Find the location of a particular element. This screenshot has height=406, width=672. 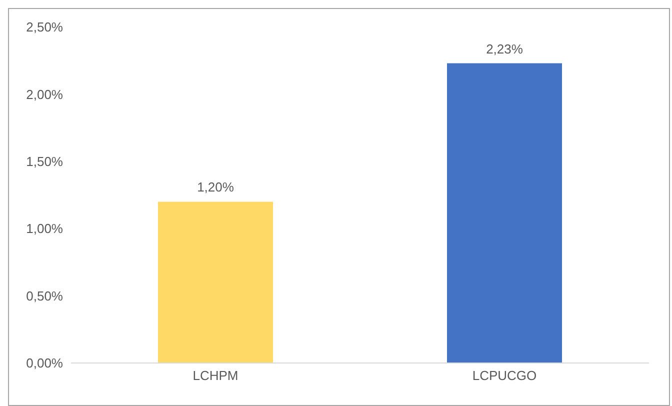

y-tick-label: 0,00% is located at coordinates (45, 363).